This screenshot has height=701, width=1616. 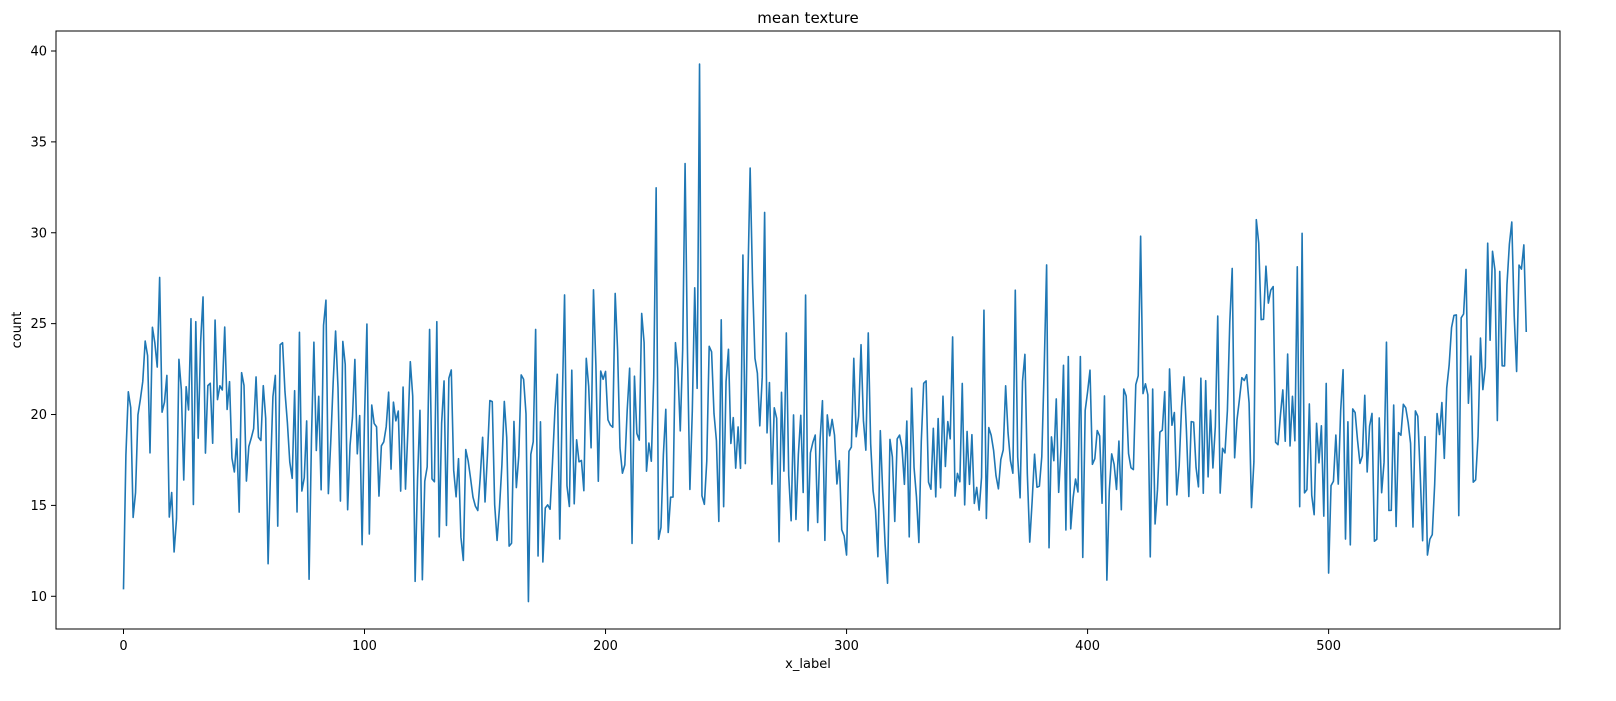 What do you see at coordinates (17, 330) in the screenshot?
I see `y-axis-label: count` at bounding box center [17, 330].